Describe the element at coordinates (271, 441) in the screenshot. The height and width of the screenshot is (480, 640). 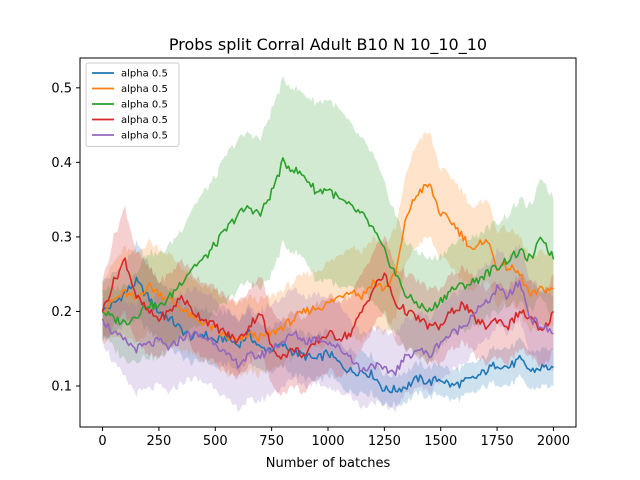
I see `x-tick-label: 750` at that location.